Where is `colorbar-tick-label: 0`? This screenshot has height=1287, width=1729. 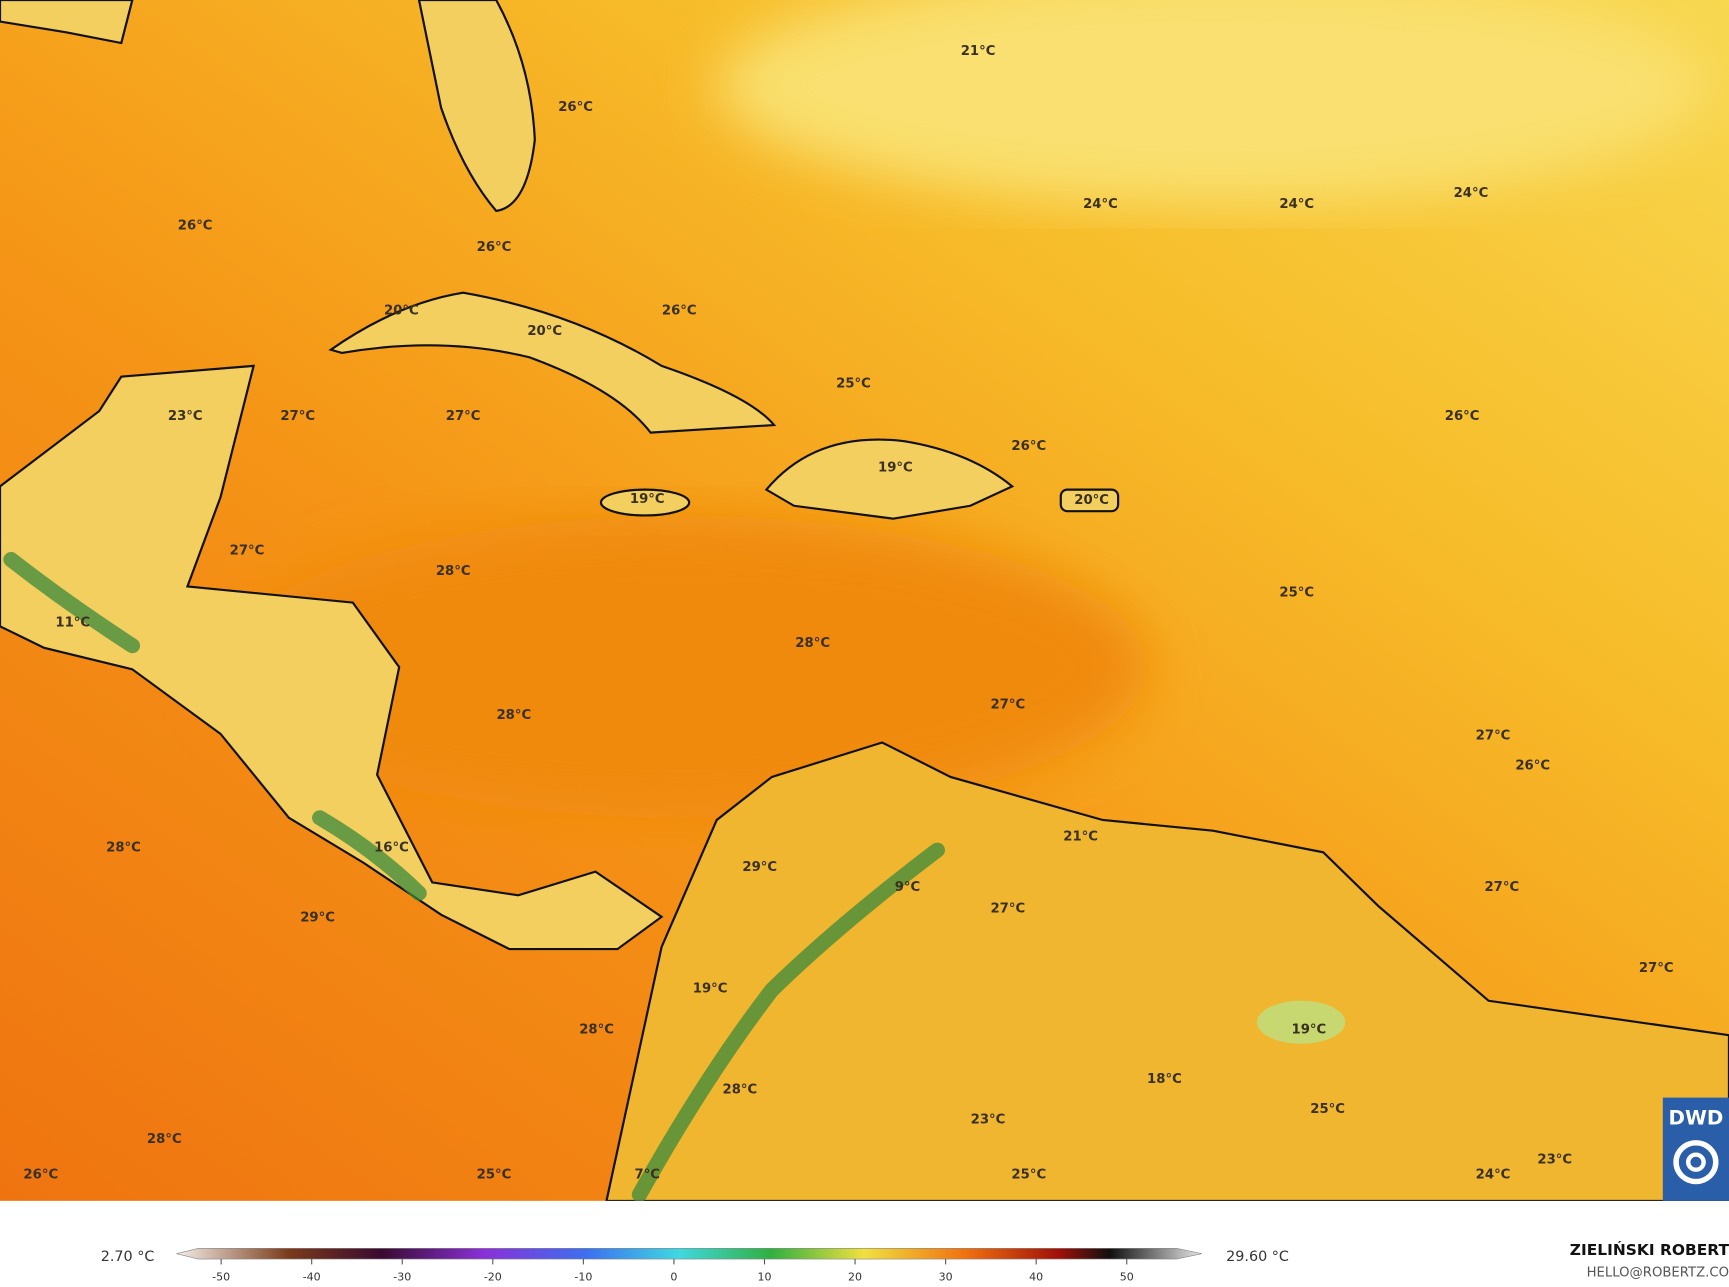
colorbar-tick-label: 0 is located at coordinates (673, 1277).